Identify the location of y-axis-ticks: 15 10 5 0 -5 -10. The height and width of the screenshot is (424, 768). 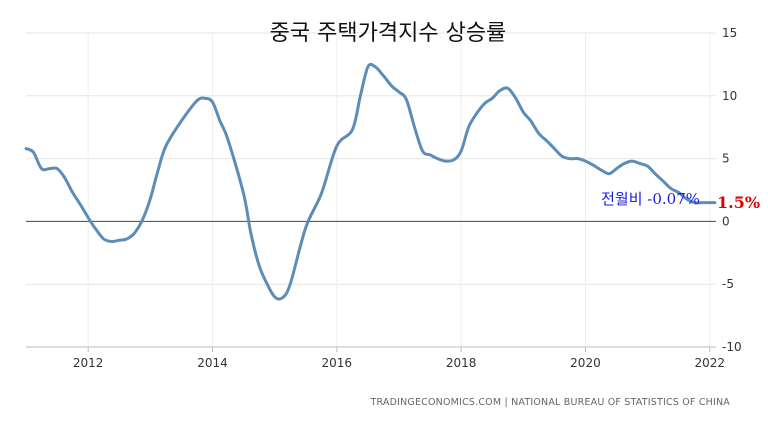
(732, 190).